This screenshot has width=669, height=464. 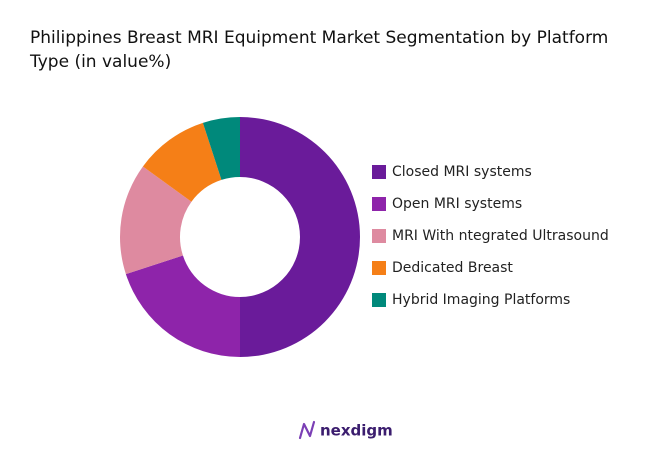 What do you see at coordinates (307, 430) in the screenshot?
I see `logo-icon` at bounding box center [307, 430].